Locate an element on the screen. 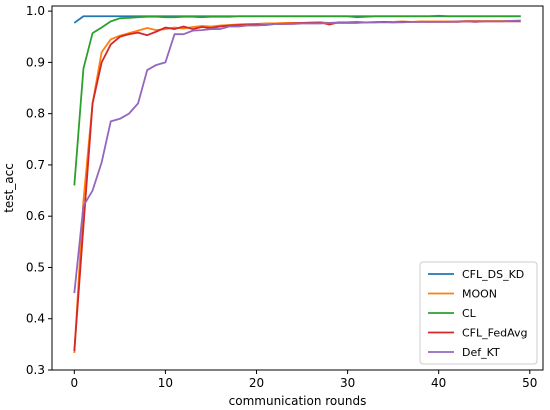  y-axis-label: test_acc is located at coordinates (9, 188).